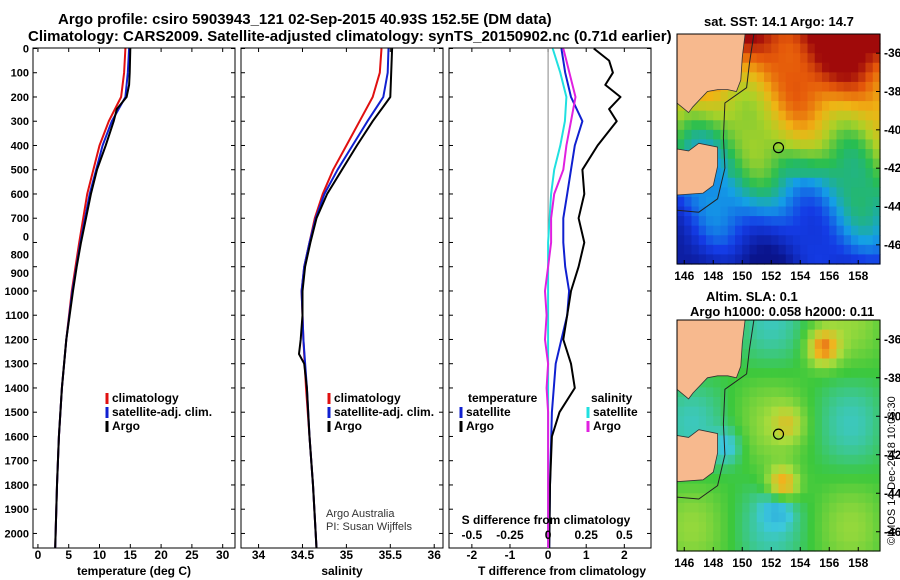  I want to click on x-axis-label: salinity, so click(342, 571).